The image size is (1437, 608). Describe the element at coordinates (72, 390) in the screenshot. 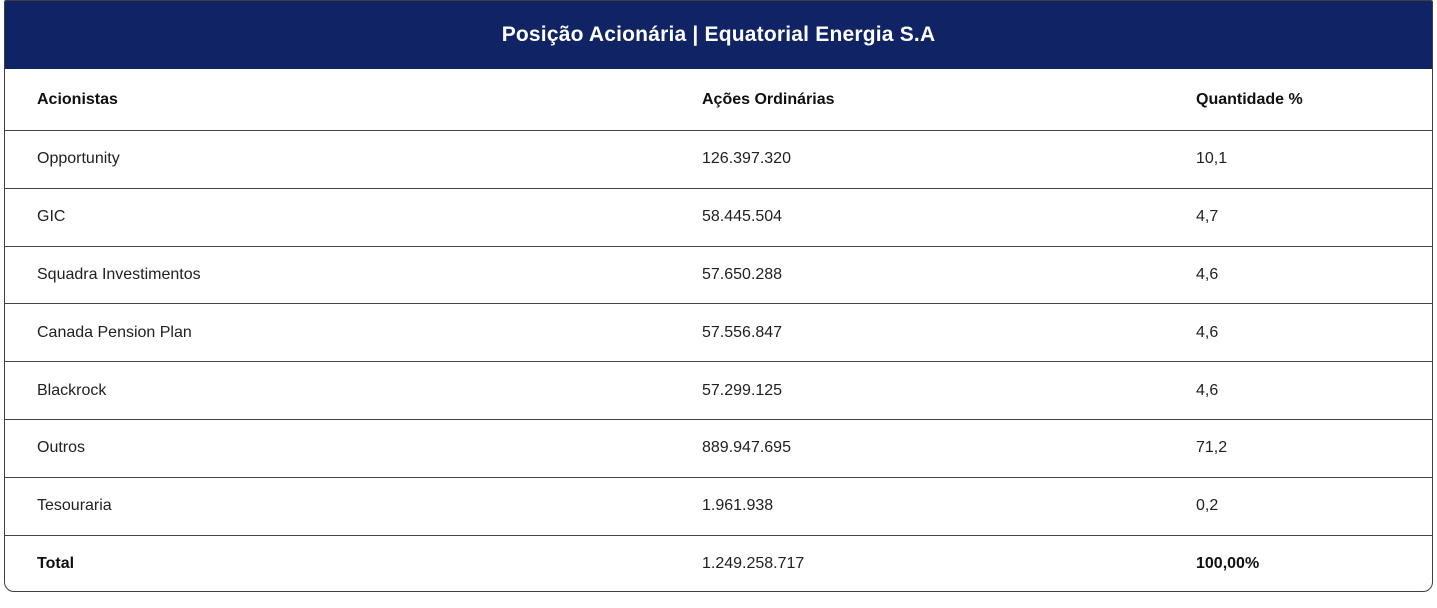

I see `shareholder-name: Blackrock` at that location.